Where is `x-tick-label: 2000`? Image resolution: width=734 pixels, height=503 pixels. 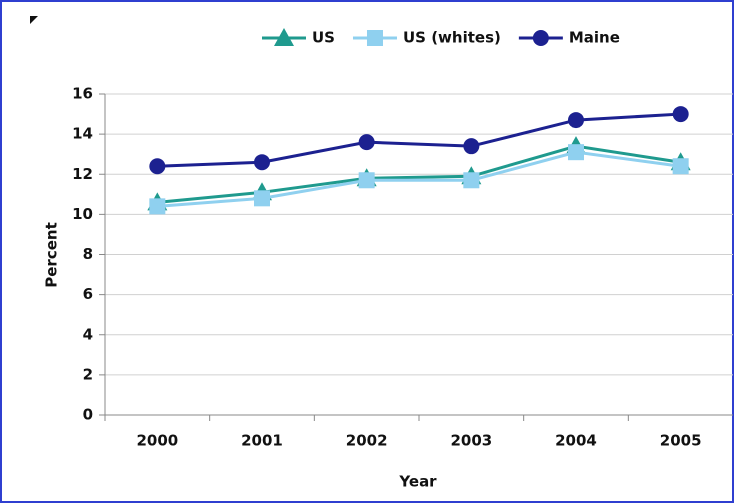 x-tick-label: 2000 is located at coordinates (157, 441).